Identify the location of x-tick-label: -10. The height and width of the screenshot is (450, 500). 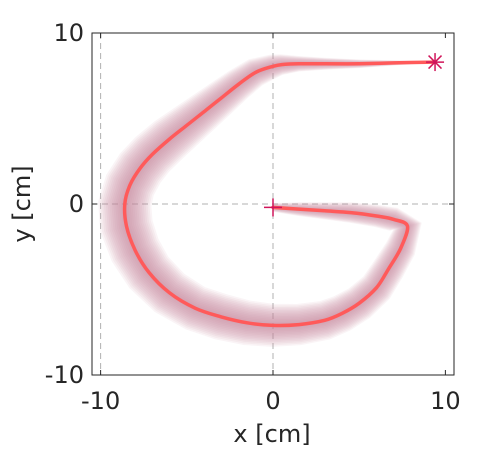
(100, 401).